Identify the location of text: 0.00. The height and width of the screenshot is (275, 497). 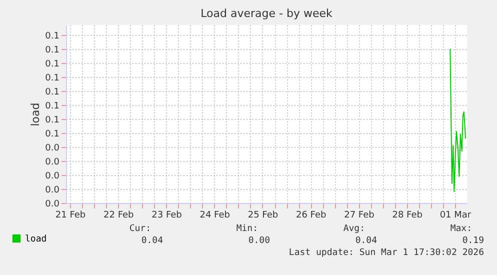
(259, 241).